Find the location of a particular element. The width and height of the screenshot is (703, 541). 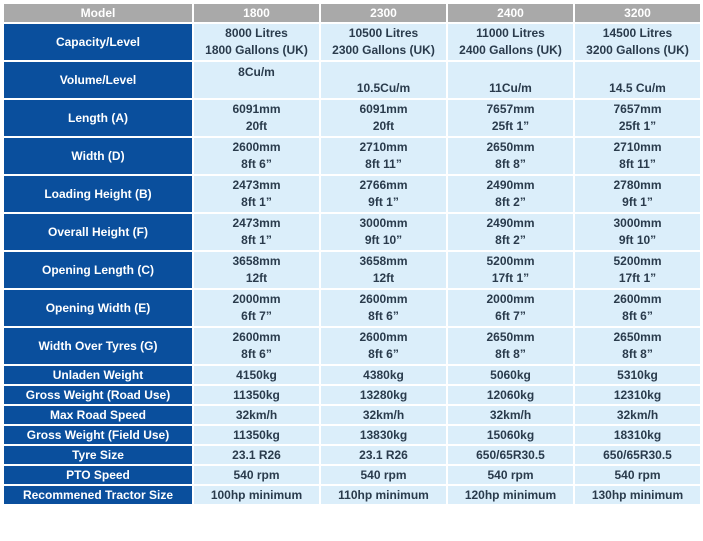

cell-line: 8ft 2” is located at coordinates (510, 202).